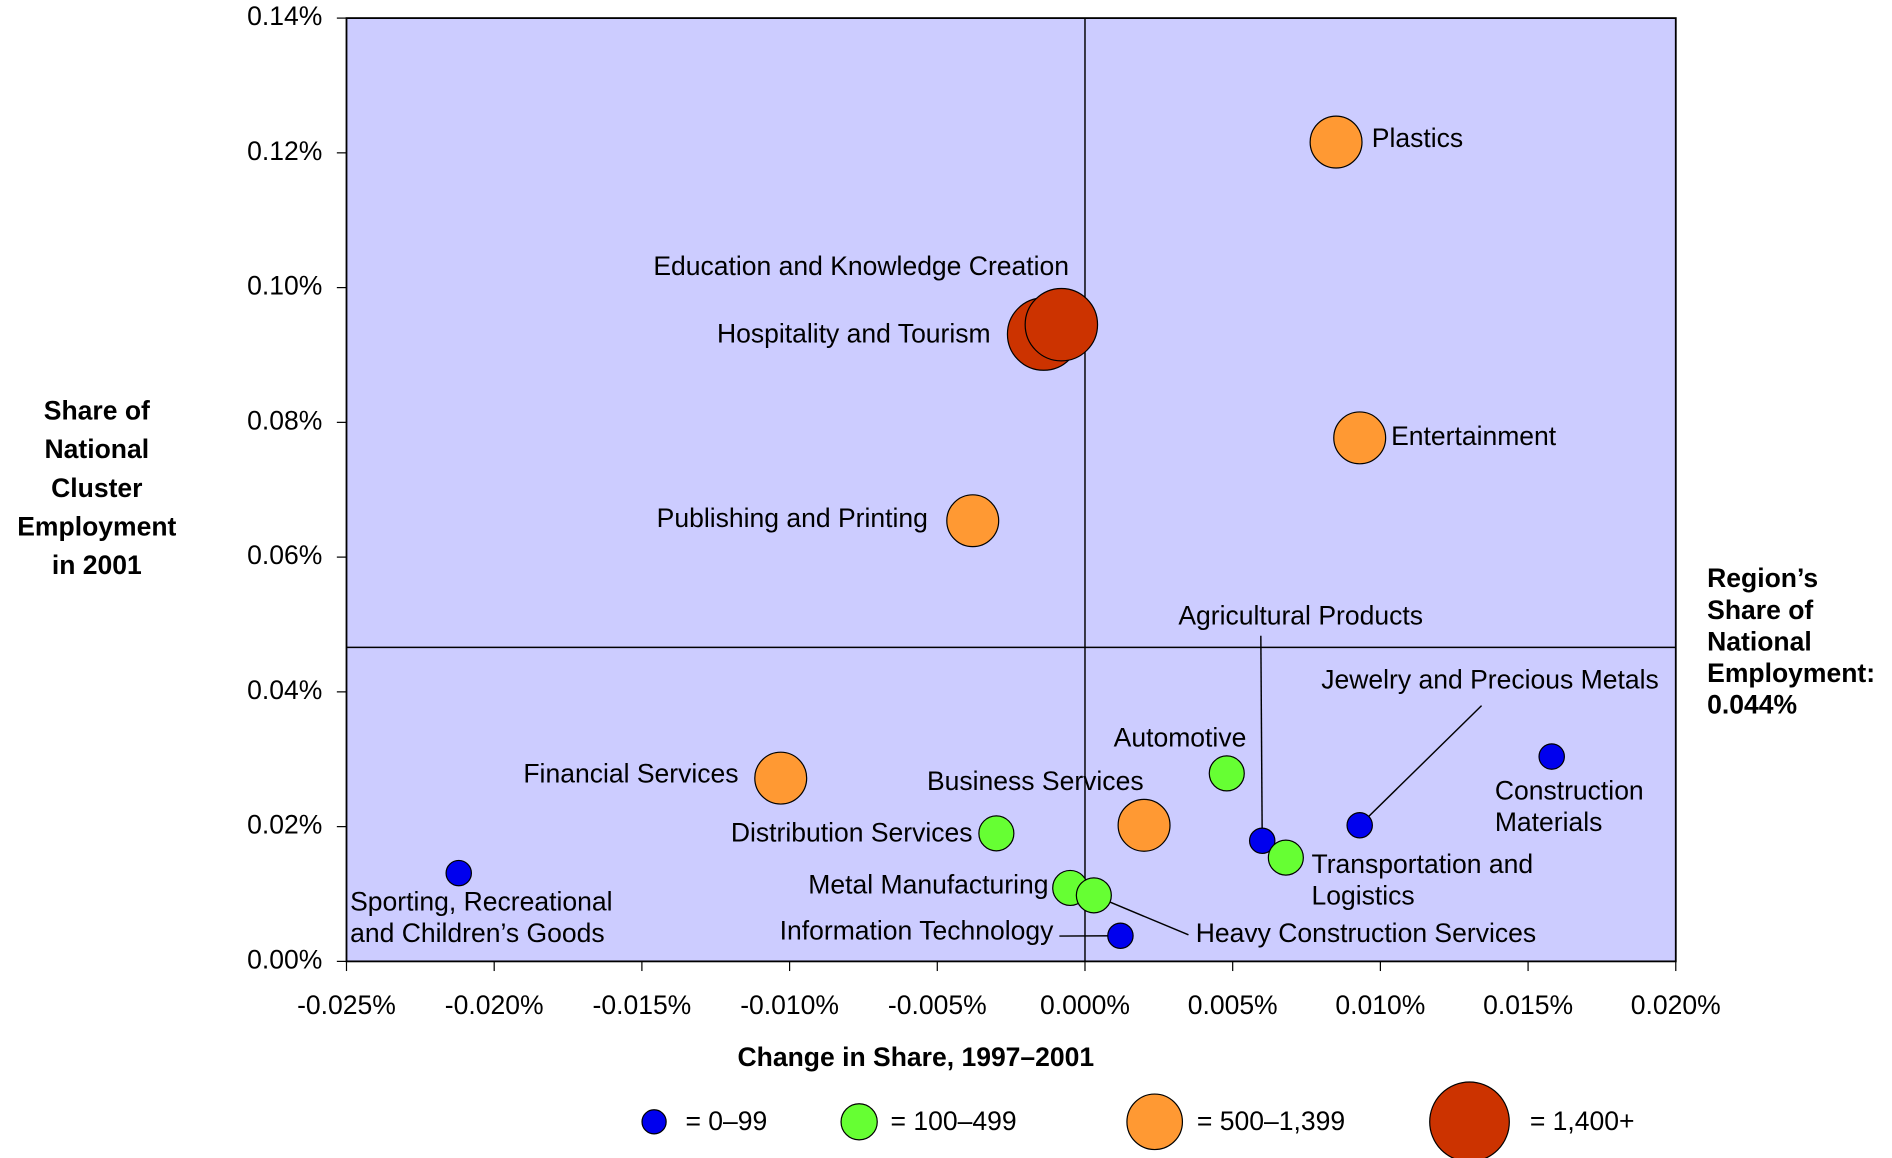 The height and width of the screenshot is (1158, 1892). Describe the element at coordinates (1569, 791) in the screenshot. I see `point-label: Construction` at that location.